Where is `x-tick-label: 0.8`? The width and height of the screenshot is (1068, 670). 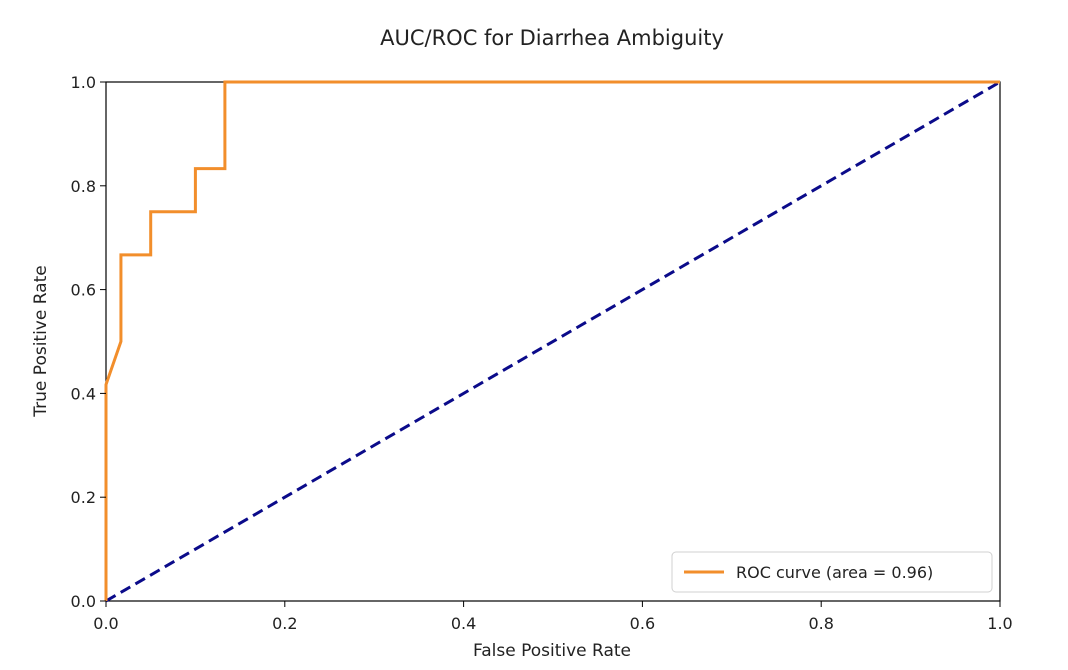 x-tick-label: 0.8 is located at coordinates (820, 623).